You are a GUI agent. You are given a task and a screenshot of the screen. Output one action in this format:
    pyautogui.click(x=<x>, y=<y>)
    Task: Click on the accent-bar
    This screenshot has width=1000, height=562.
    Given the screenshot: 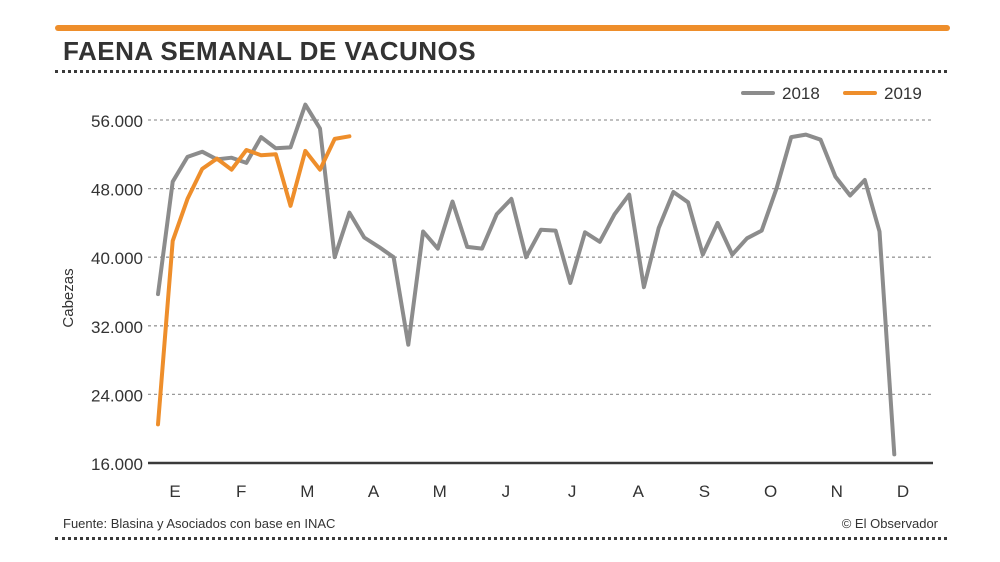 What is the action you would take?
    pyautogui.click(x=502, y=28)
    